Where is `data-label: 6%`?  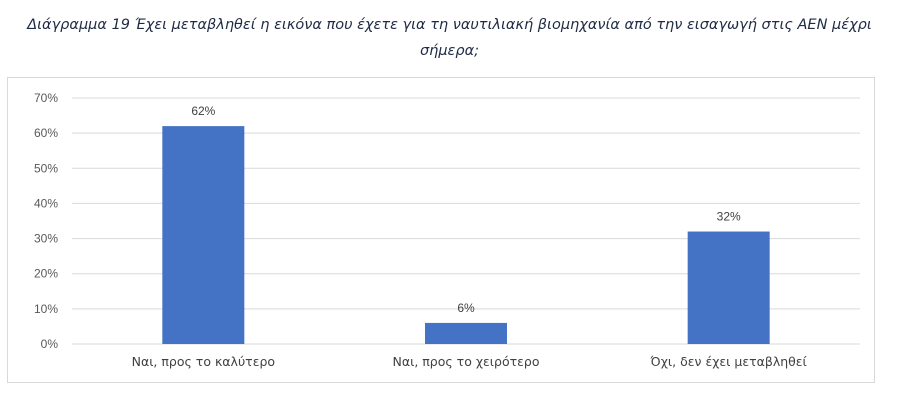 data-label: 6% is located at coordinates (466, 308).